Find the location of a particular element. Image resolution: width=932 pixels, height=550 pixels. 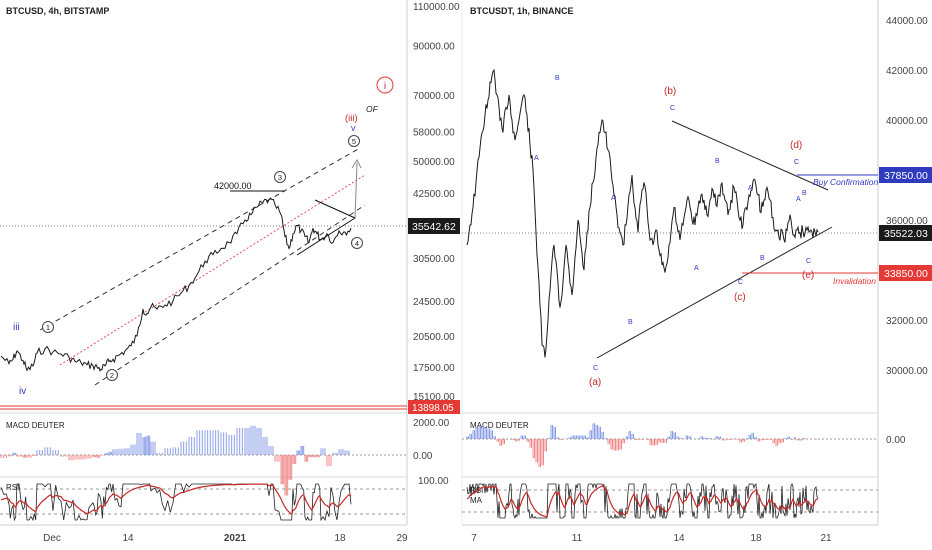

wave-label-iii-red: (iii) is located at coordinates (351, 118).